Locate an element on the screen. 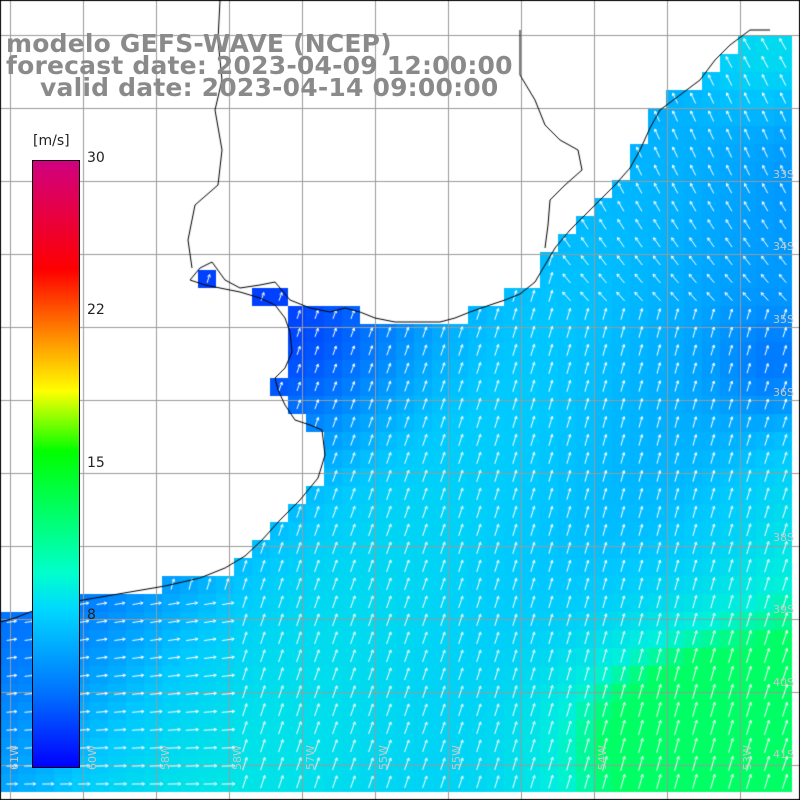 The image size is (800, 800). lat-label: 35S is located at coordinates (783, 319).